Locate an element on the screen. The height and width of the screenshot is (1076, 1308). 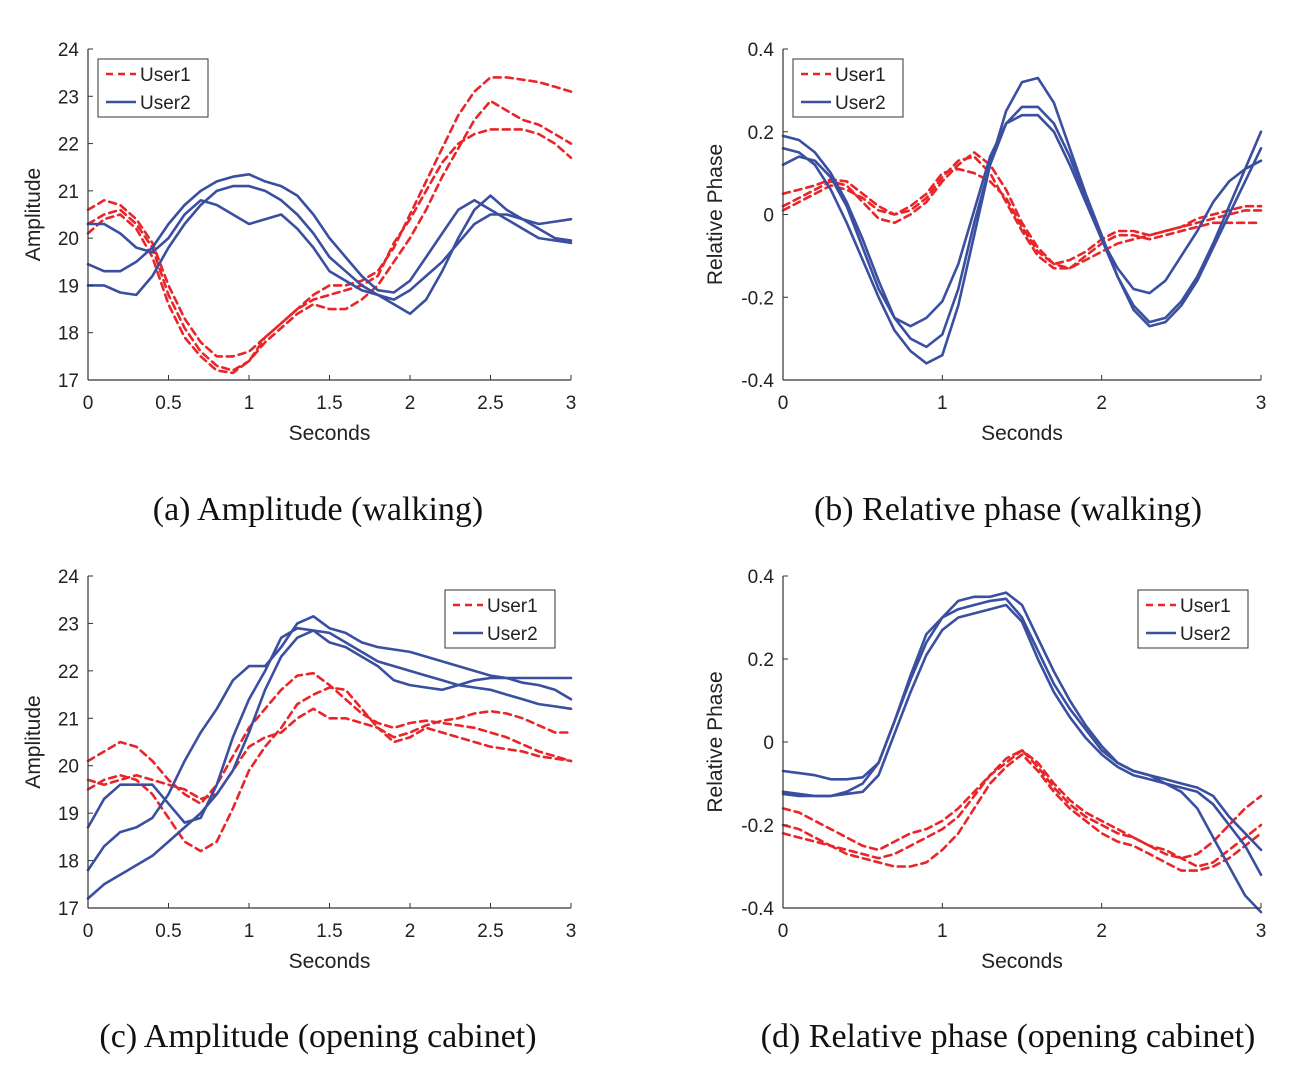
panel-caption: (b) Relative phase (walking) is located at coordinates (1008, 509).